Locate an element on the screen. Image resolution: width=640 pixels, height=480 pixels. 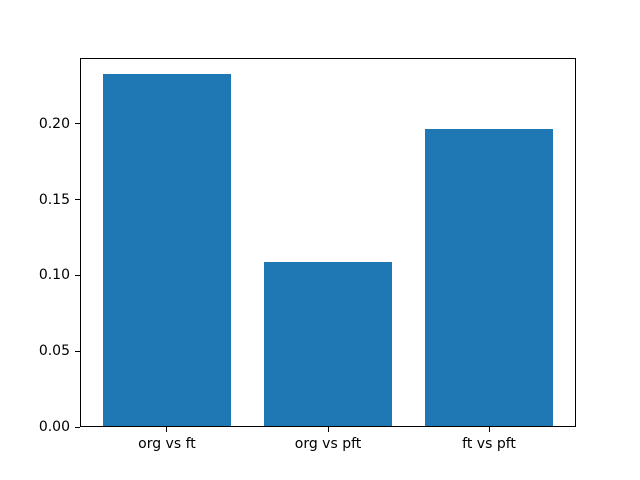
y-tick-label: 0.20 is located at coordinates (54, 123).